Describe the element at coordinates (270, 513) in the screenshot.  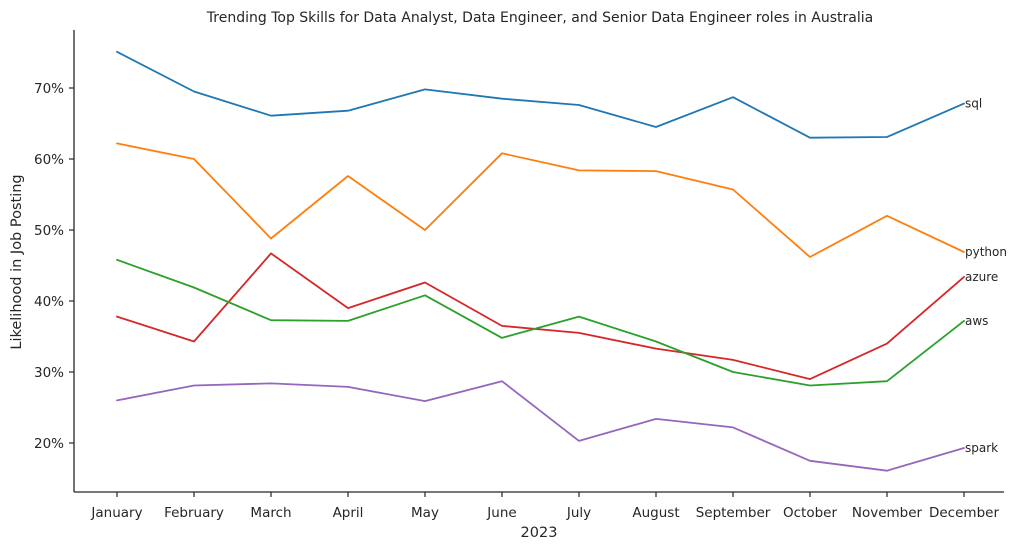
I see `x-tick-label: March` at that location.